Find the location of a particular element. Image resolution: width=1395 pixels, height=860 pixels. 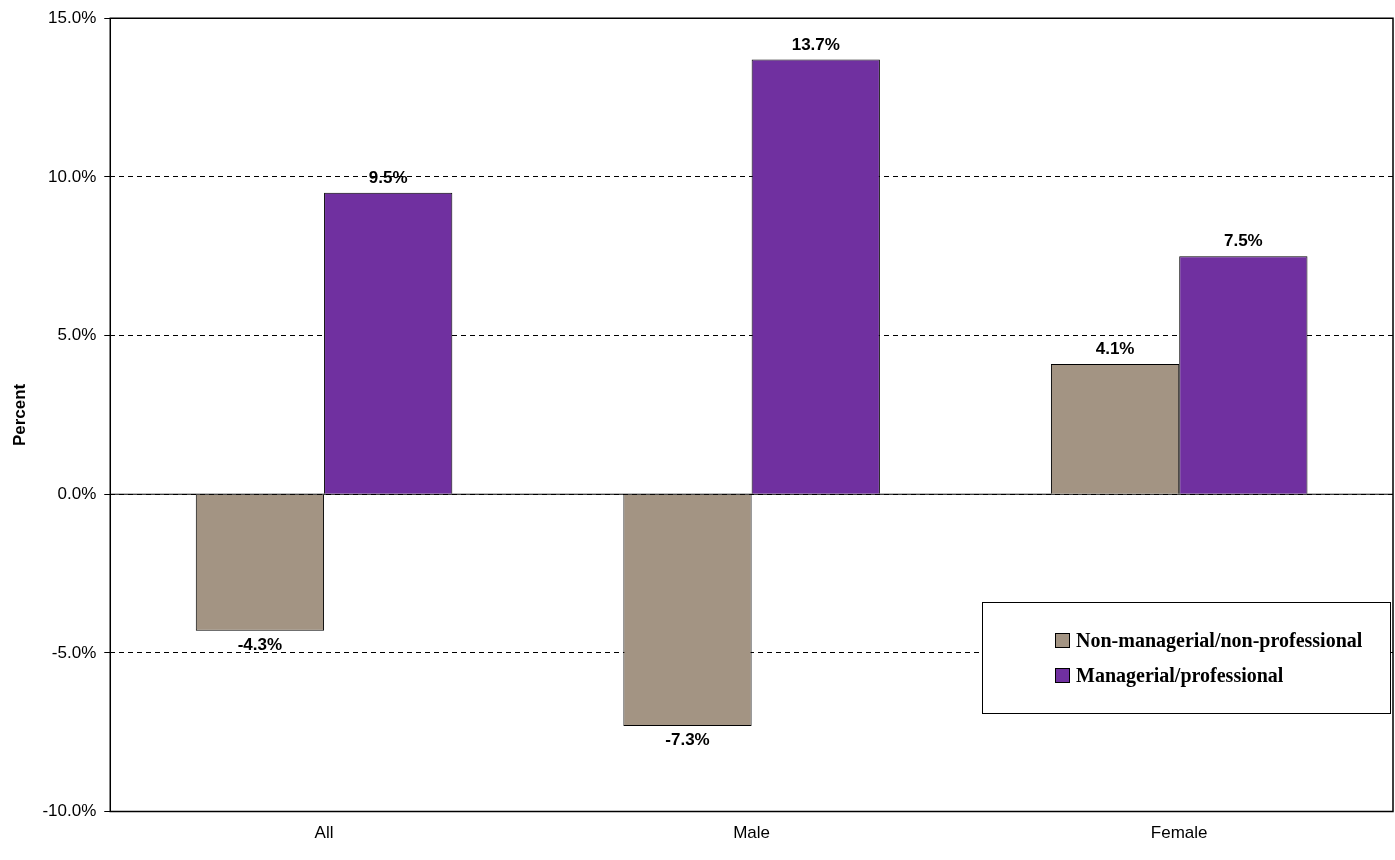

y-tick-label: -10.0% is located at coordinates (69, 811).